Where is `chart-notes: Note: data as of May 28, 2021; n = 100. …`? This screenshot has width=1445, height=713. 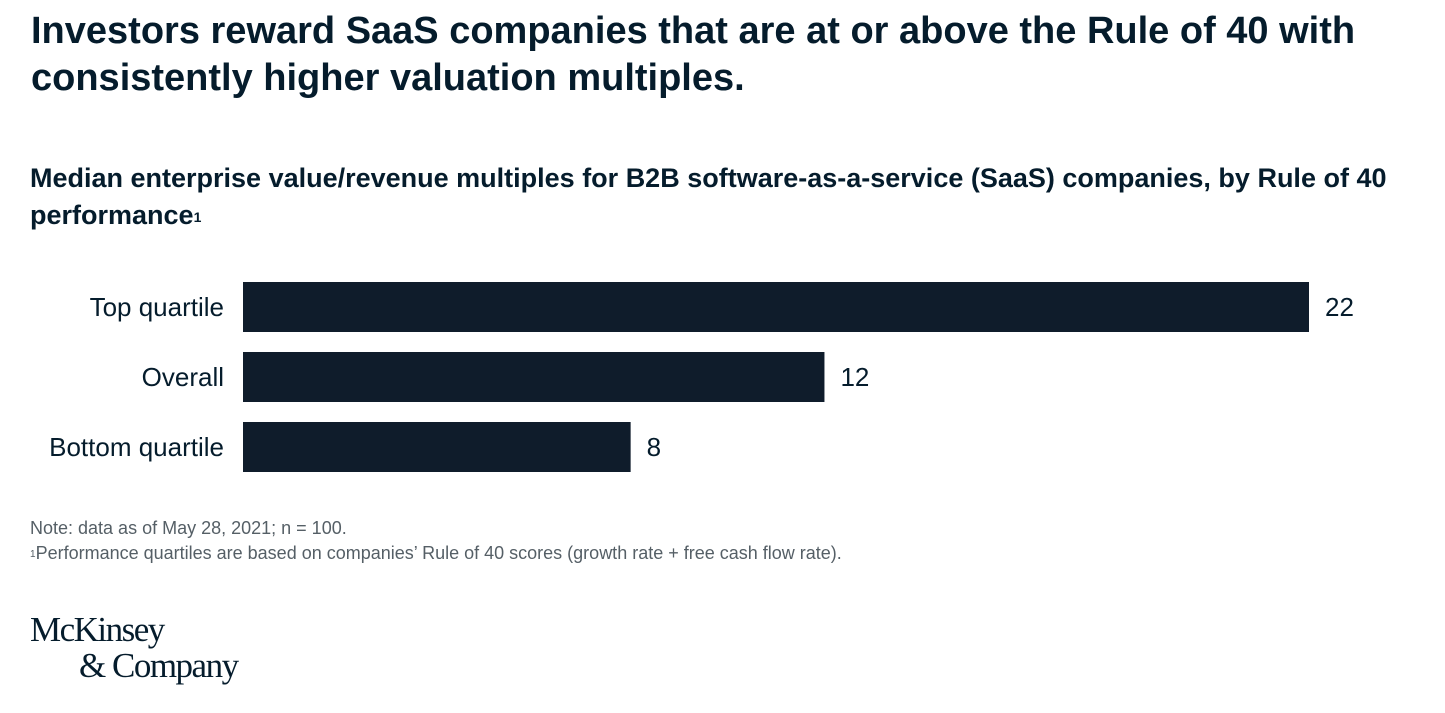
chart-notes: Note: data as of May 28, 2021; n = 100. … is located at coordinates (720, 541).